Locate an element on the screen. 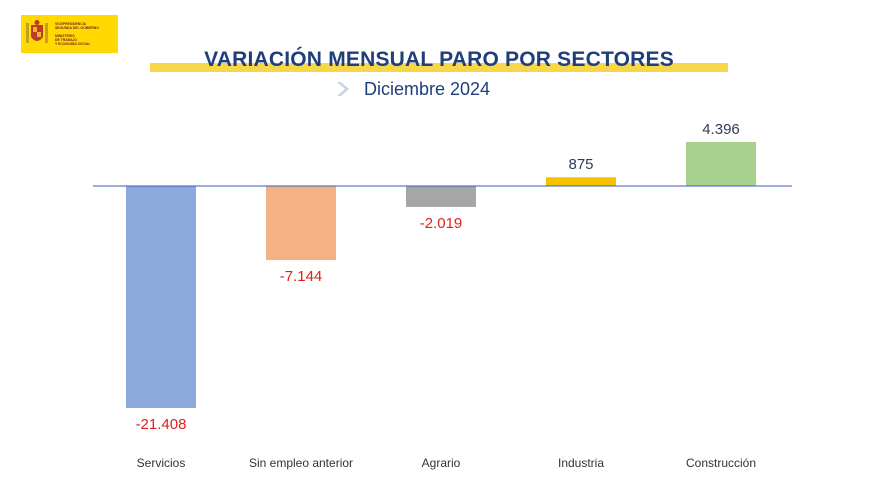 The height and width of the screenshot is (493, 877). logo-line: DE TRABAJO is located at coordinates (66, 40).